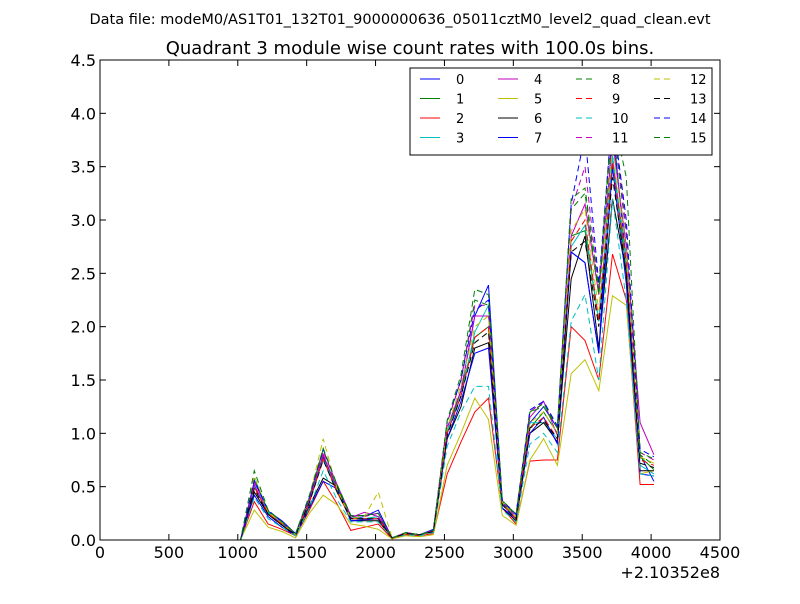  I want to click on x-tick-label: 2000, so click(375, 552).